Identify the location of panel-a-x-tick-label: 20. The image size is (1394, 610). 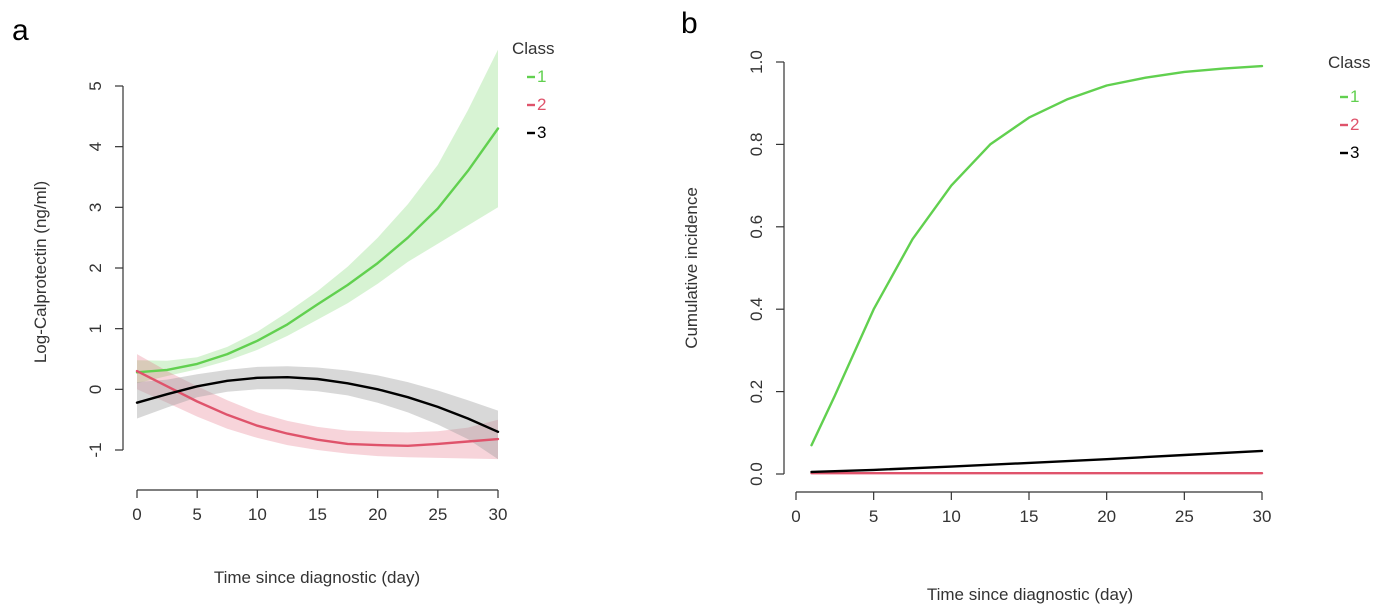
(377, 514).